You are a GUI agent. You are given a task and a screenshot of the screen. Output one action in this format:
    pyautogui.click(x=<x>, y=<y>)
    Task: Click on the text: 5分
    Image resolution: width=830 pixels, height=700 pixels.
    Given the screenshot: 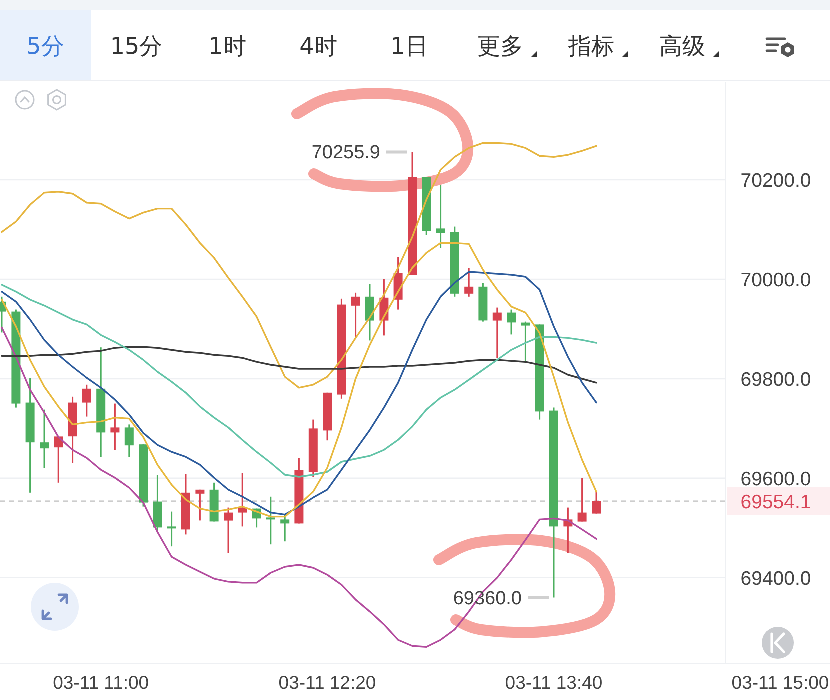 What is the action you would take?
    pyautogui.click(x=45, y=47)
    